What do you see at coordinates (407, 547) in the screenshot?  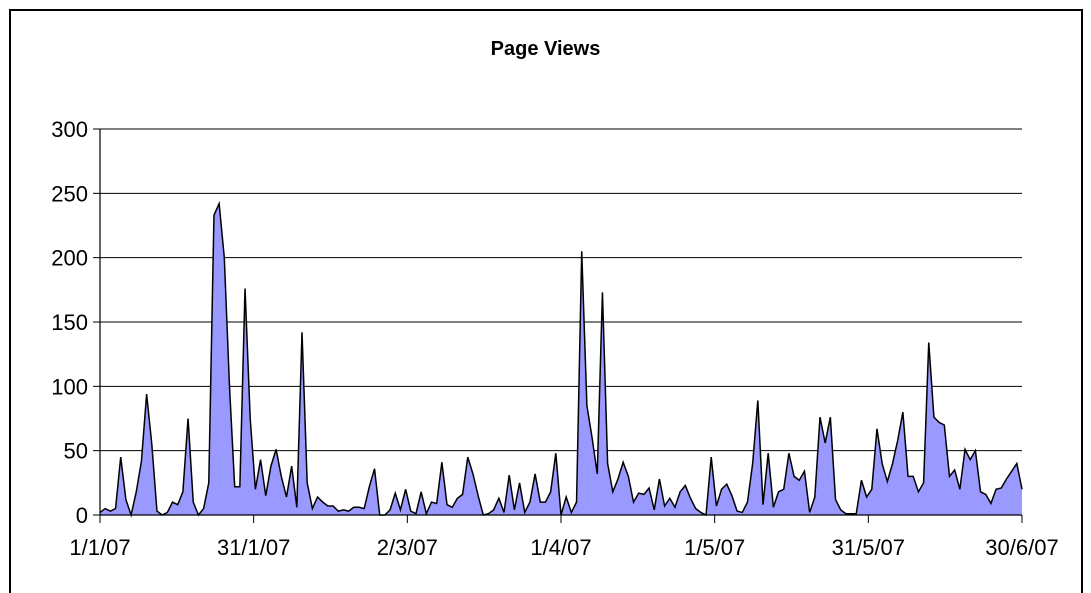 I see `x-tick-label: 2/3/07` at bounding box center [407, 547].